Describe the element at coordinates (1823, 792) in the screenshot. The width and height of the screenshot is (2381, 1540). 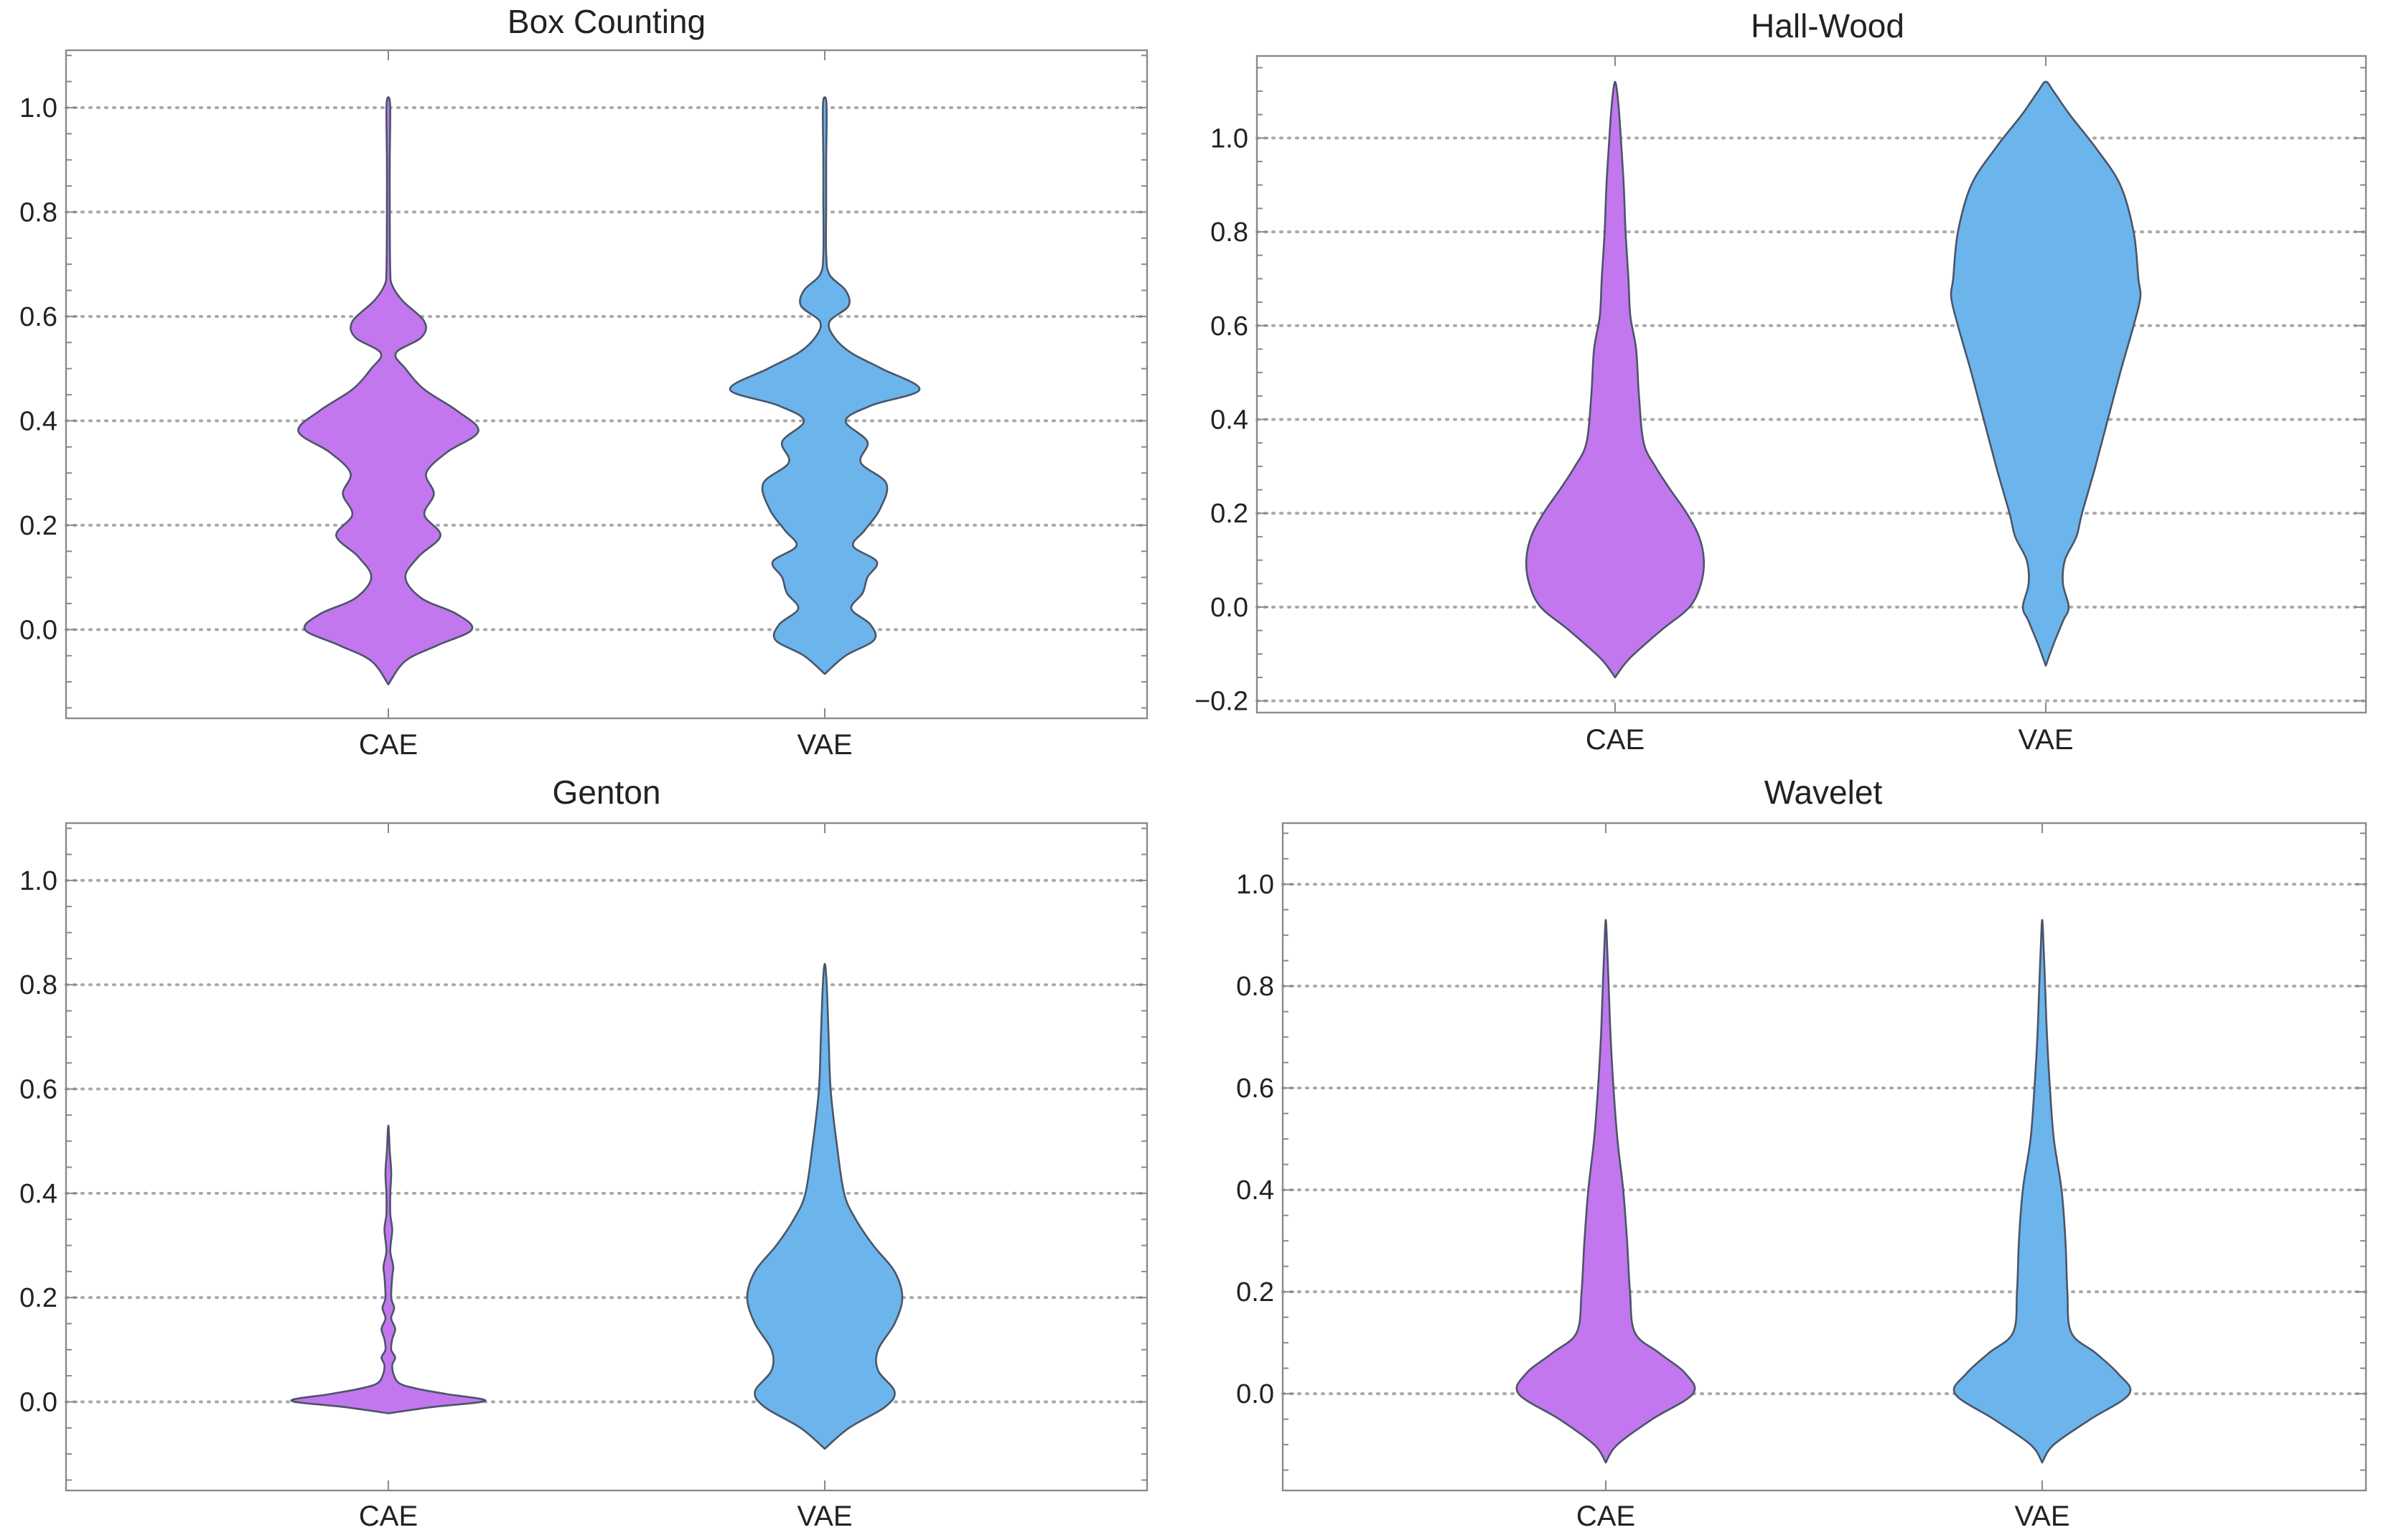
I see `panel-title: Wavelet` at that location.